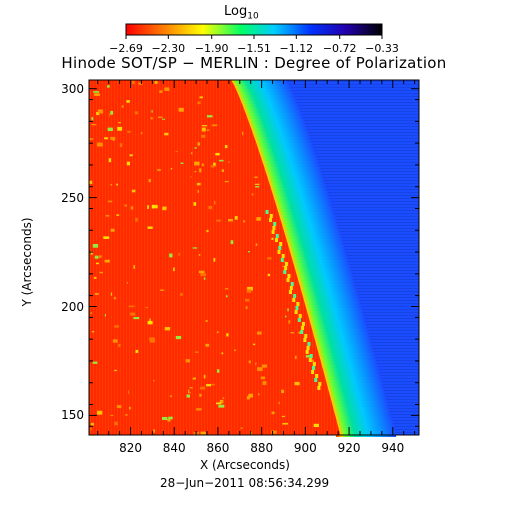  I want to click on x-tick-label: 880, so click(262, 448).